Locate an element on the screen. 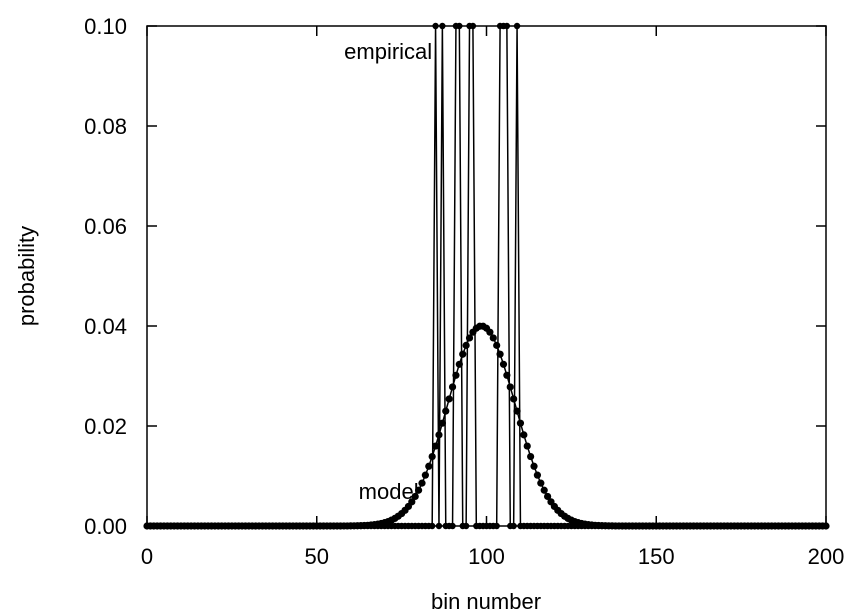 The width and height of the screenshot is (860, 615). y-tick-label: 0.00 is located at coordinates (105, 526).